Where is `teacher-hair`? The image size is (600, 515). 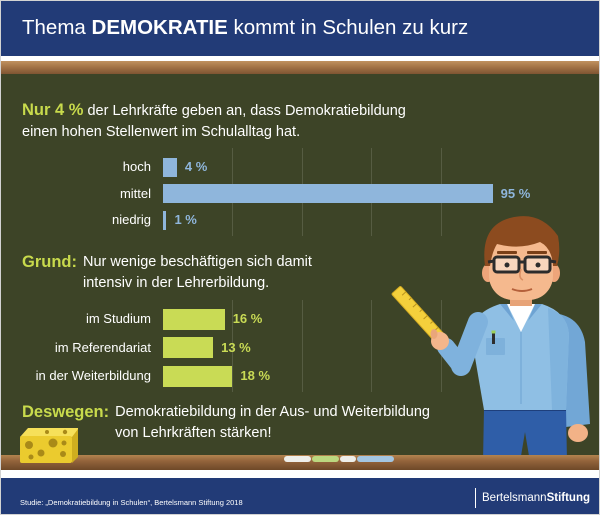 teacher-hair is located at coordinates (522, 241).